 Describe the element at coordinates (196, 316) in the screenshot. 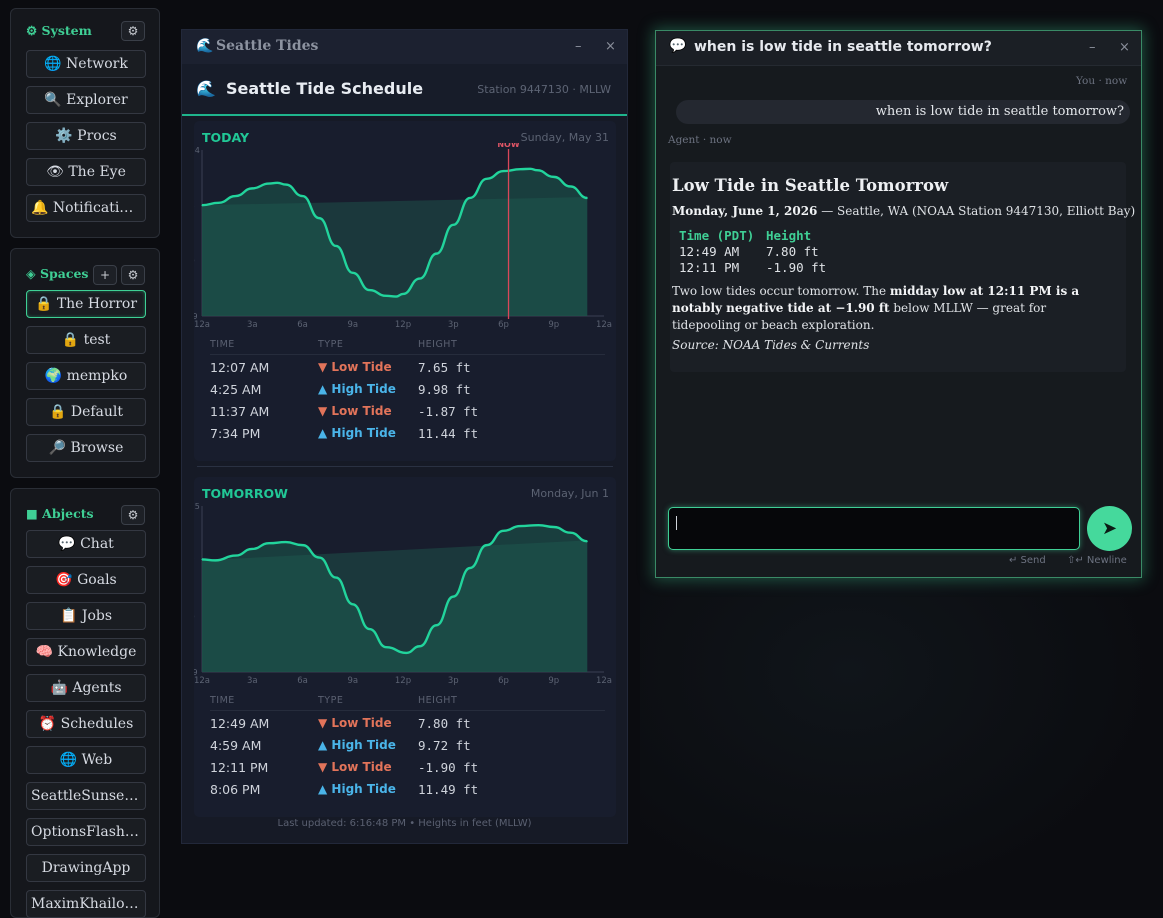

I see `y-tick-label: -3.9` at that location.